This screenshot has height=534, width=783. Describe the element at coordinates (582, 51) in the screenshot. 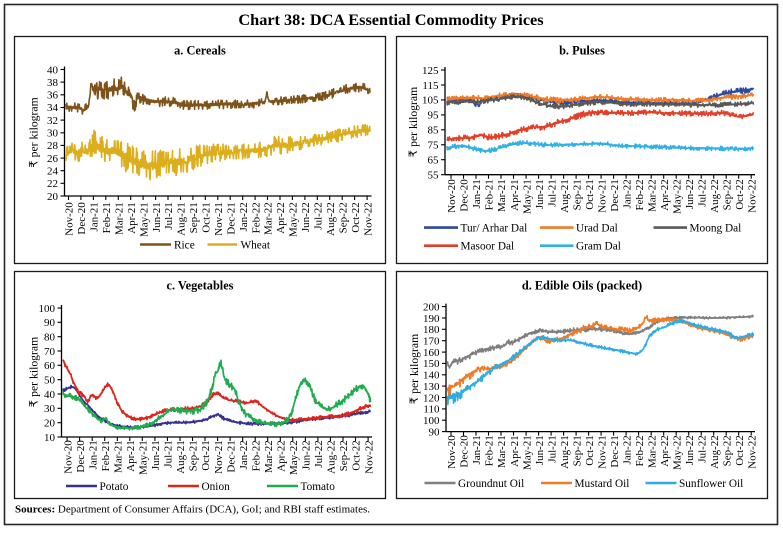

I see `svg-text: b. Pulses` at that location.